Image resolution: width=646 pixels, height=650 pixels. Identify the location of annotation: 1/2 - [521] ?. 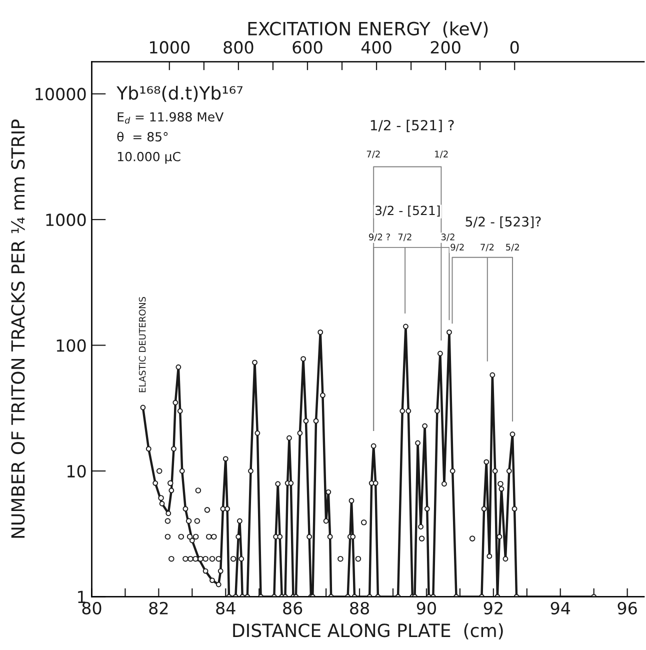
(412, 126).